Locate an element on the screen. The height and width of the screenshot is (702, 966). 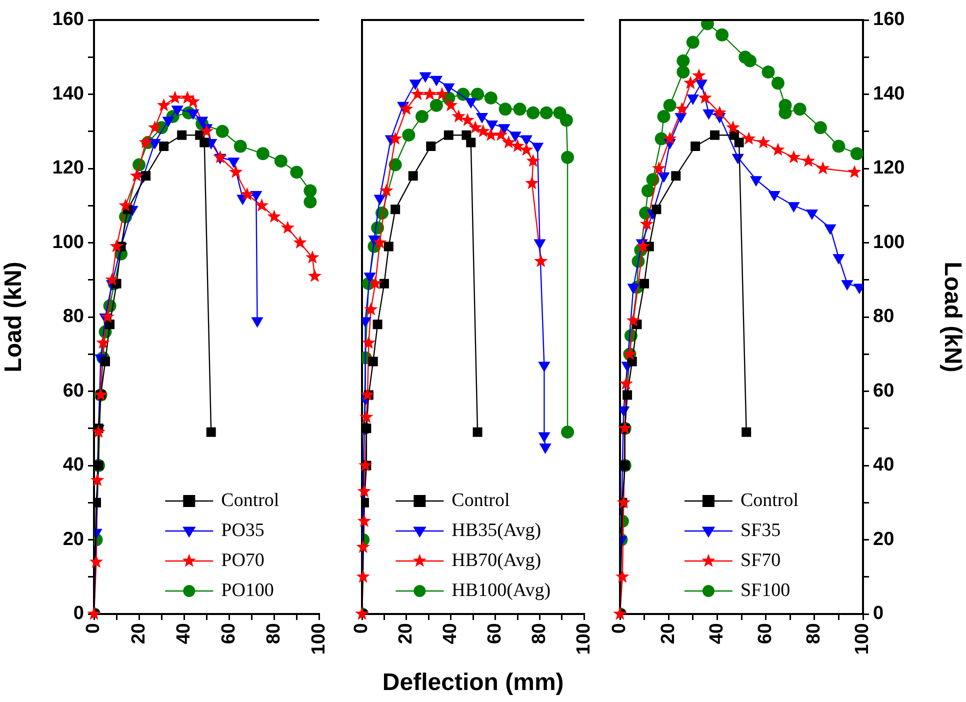
y2-tick-label: 20 is located at coordinates (883, 539).